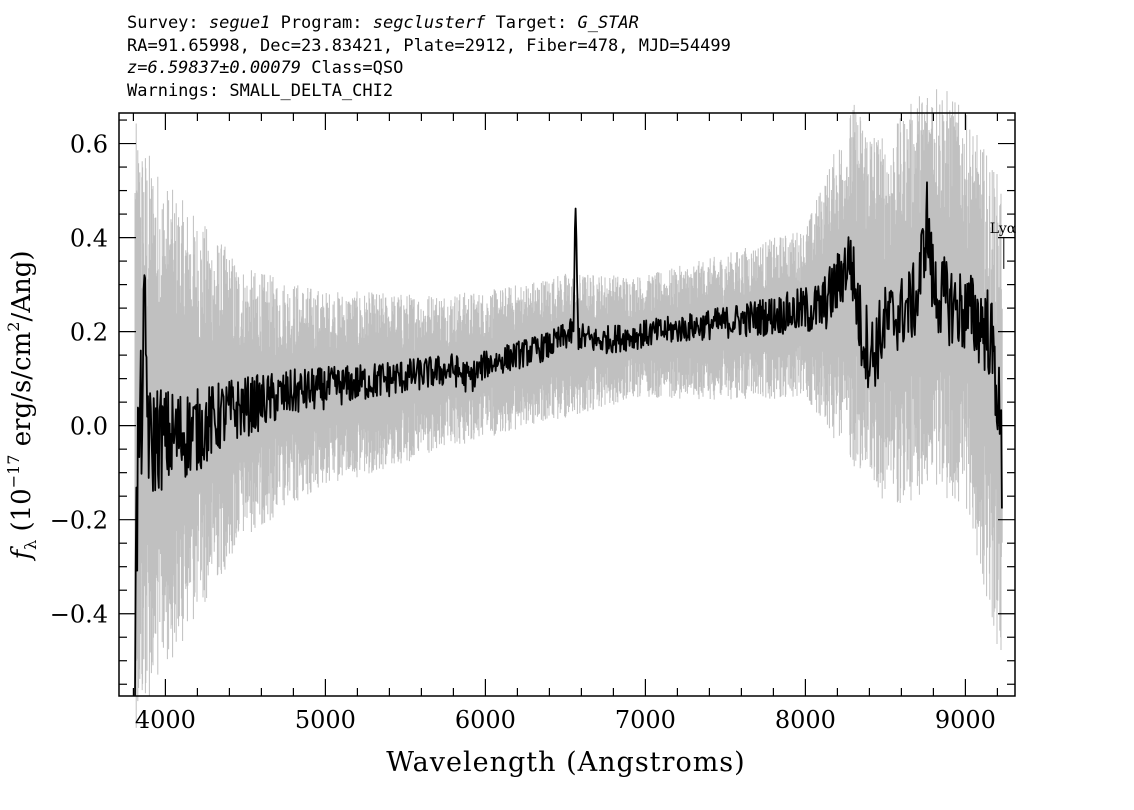  Describe the element at coordinates (89, 427) in the screenshot. I see `y-tick-label: 0.0` at that location.